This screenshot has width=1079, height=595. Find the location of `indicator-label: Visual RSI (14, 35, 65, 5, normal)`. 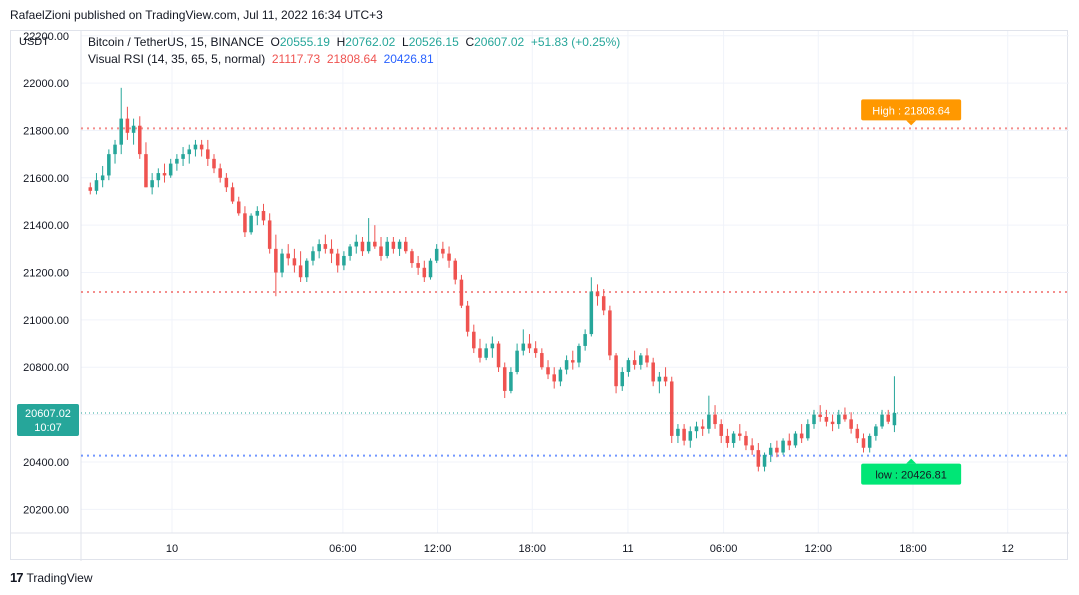

indicator-label: Visual RSI (14, 35, 65, 5, normal) is located at coordinates (177, 59).